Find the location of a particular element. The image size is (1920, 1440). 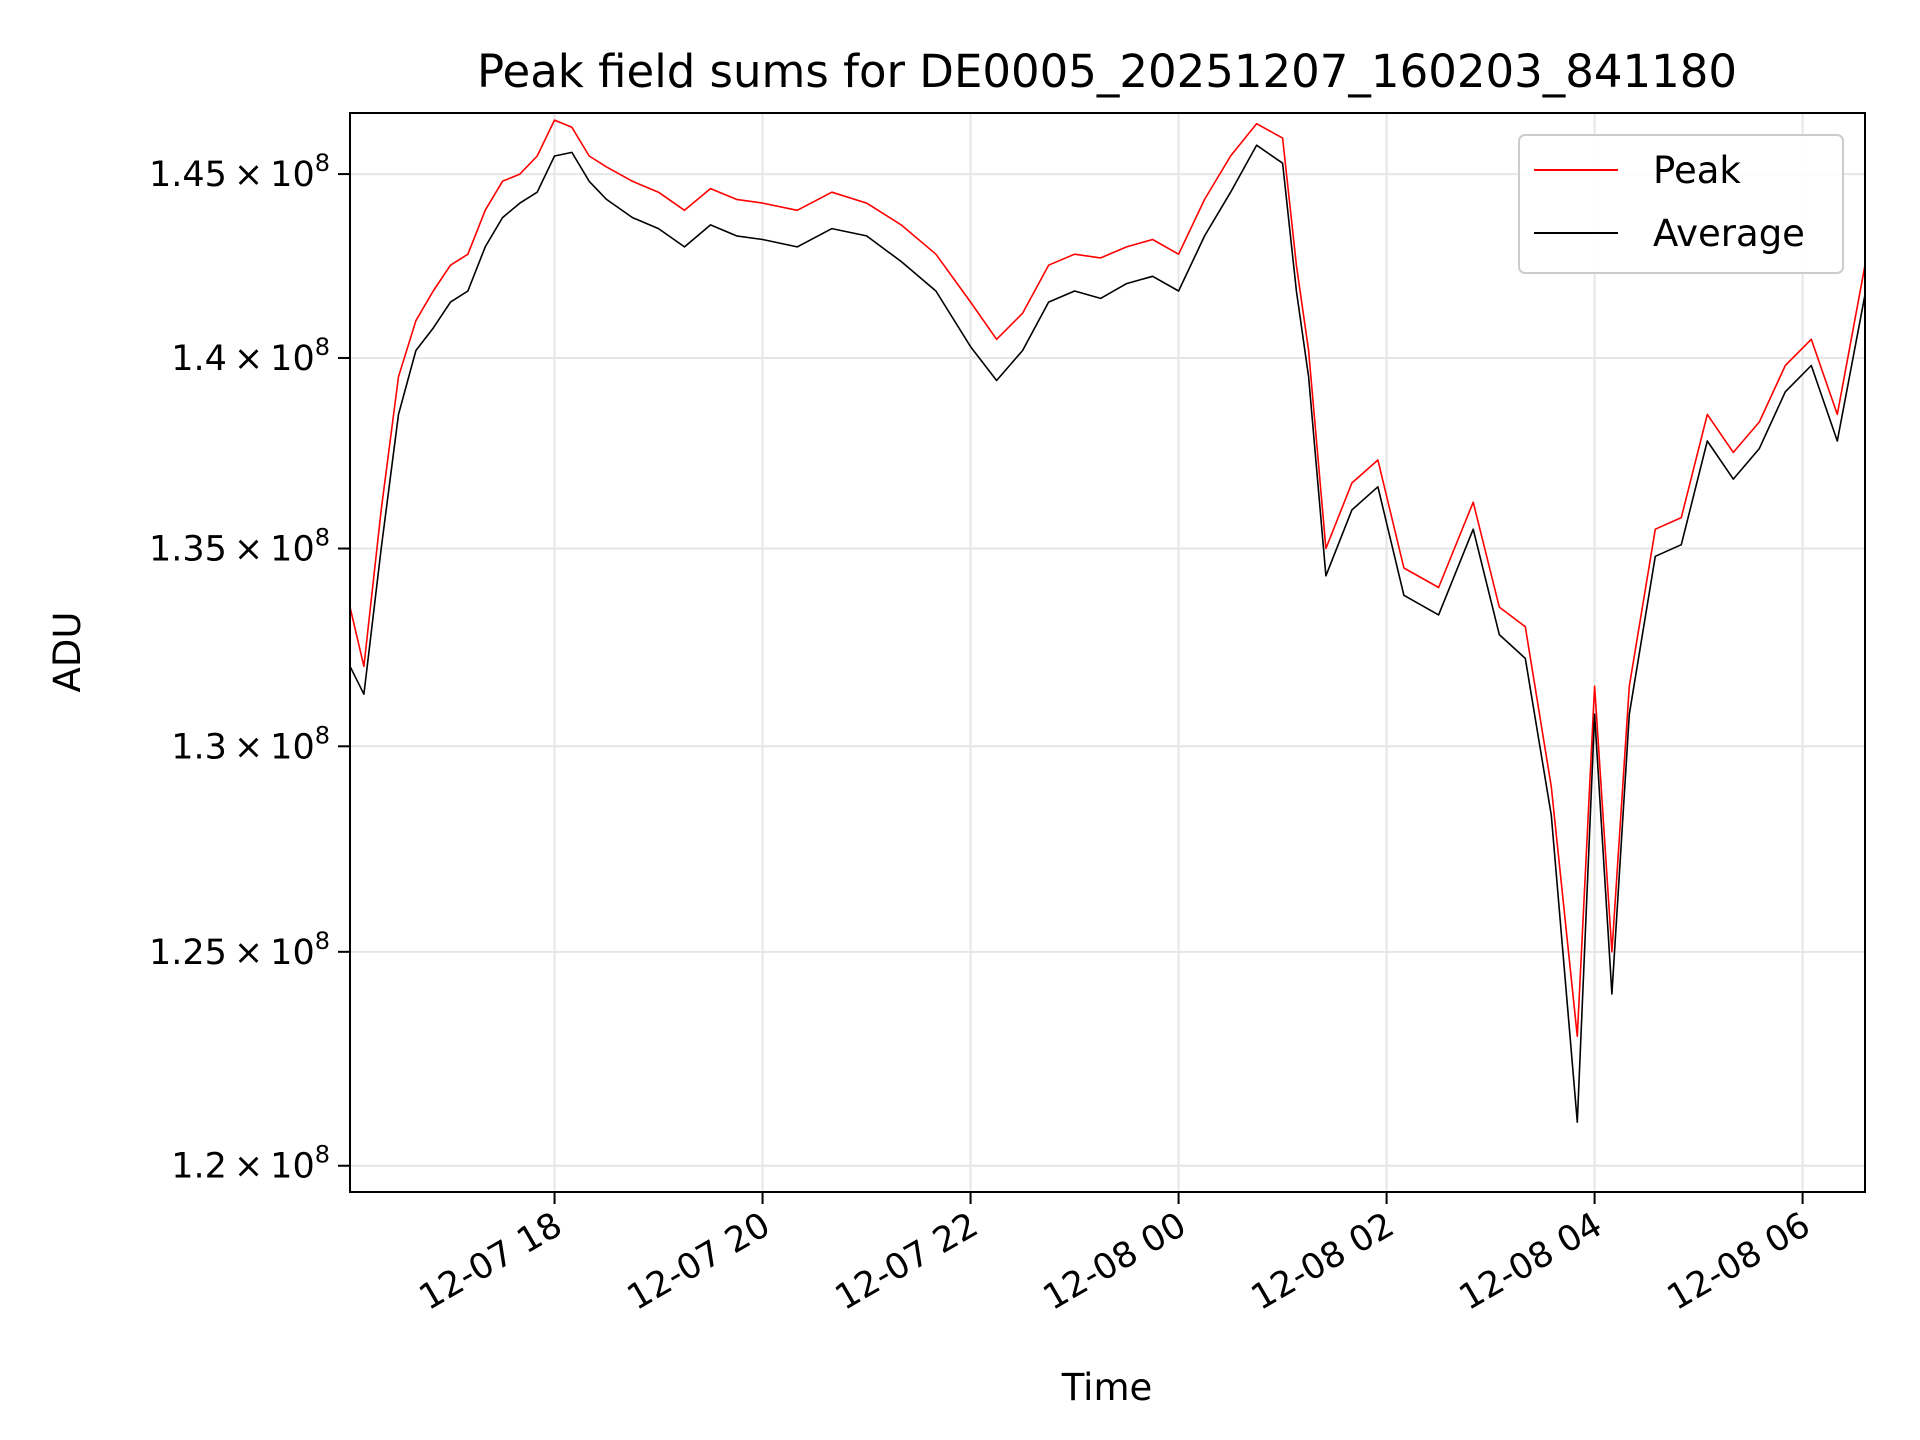

legend-average-label: Average is located at coordinates (1729, 233).